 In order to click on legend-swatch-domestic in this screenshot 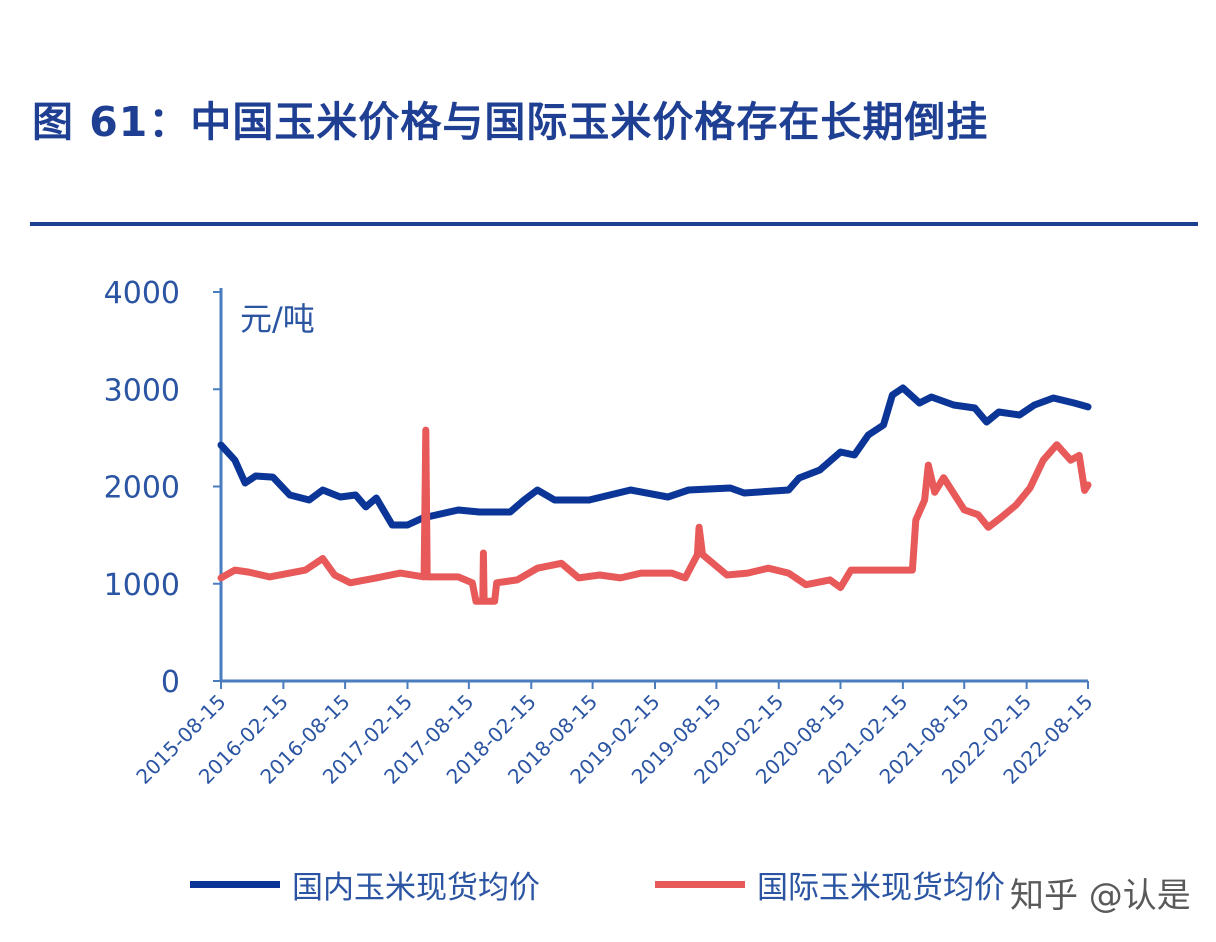, I will do `click(235, 884)`.